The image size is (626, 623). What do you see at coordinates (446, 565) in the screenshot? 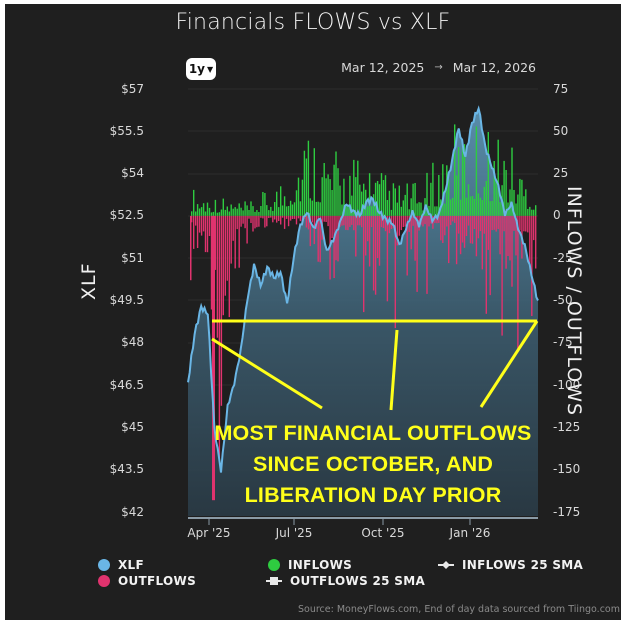
I see `diamond-marker-line-icon` at bounding box center [446, 565].